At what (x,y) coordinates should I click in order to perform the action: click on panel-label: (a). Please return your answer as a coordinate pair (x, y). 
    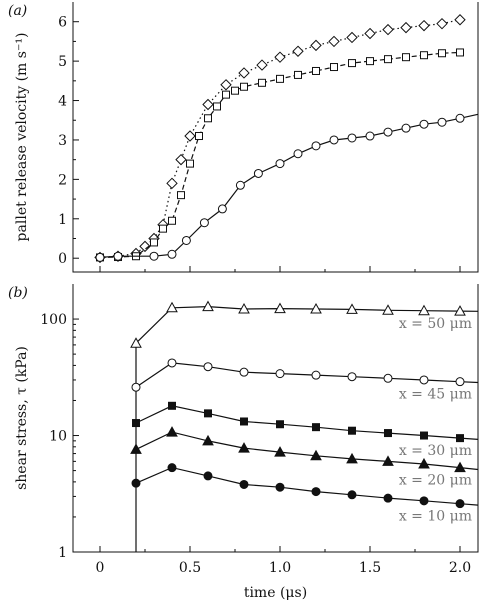
    Looking at the image, I should click on (17, 11).